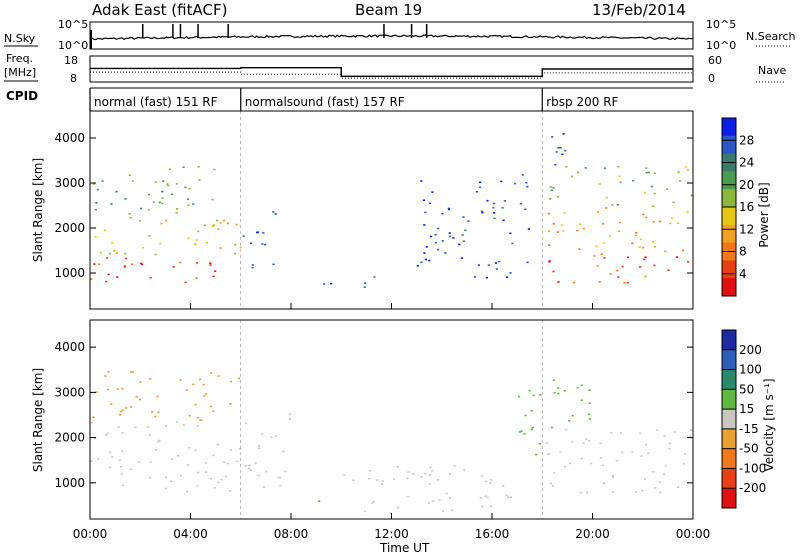 The image size is (800, 554). Describe the element at coordinates (22, 96) in the screenshot. I see `cpid-label: CPID` at that location.